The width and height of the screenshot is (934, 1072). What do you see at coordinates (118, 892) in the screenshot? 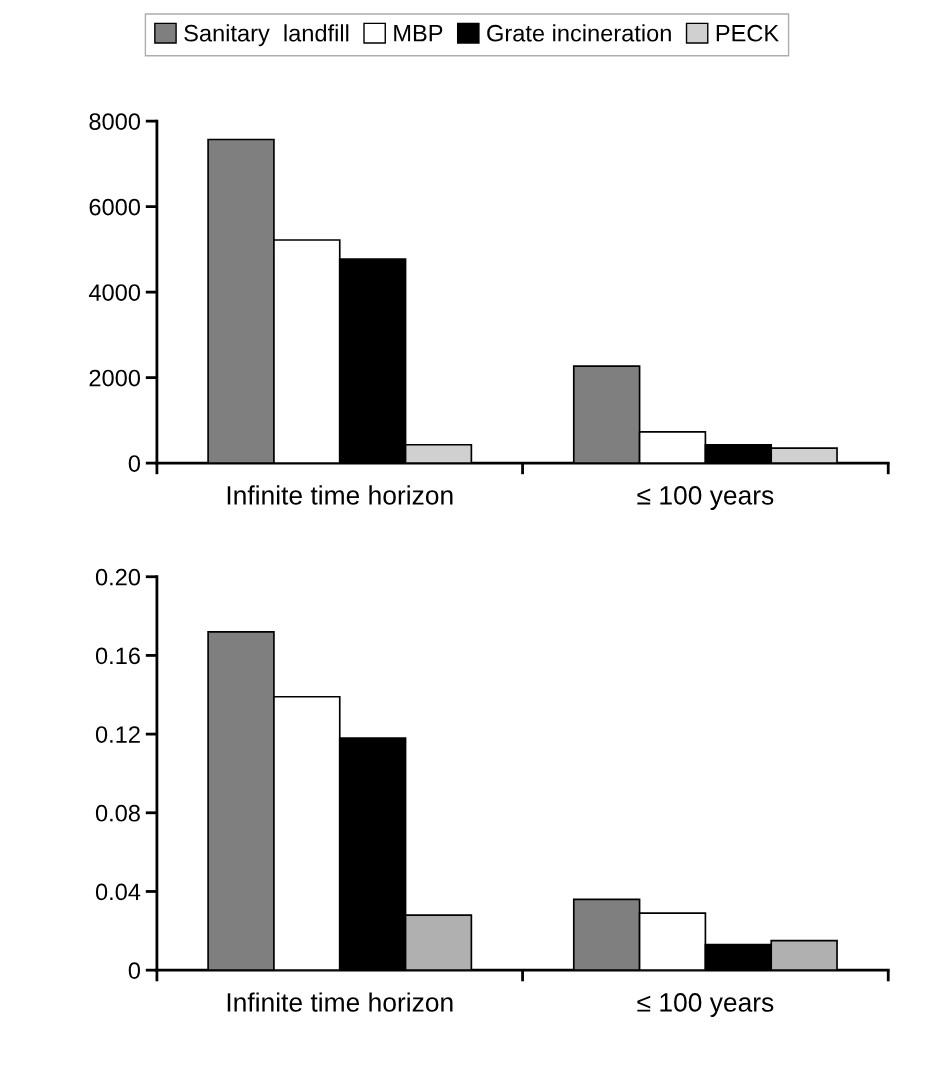
I see `y-tick-label: 0.04` at bounding box center [118, 892].